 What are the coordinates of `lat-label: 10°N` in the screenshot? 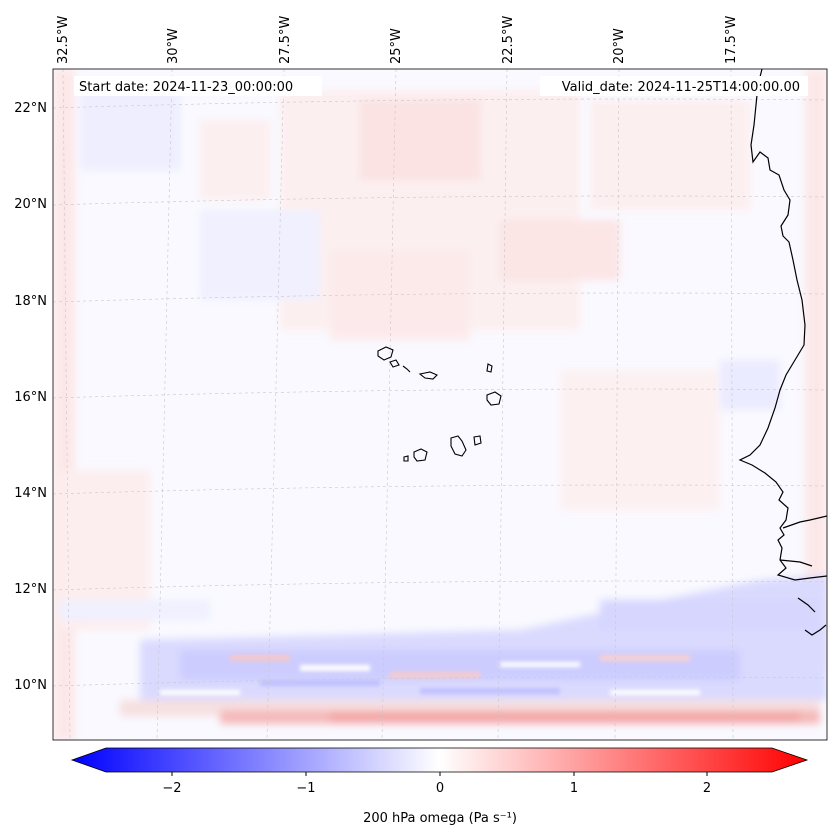 It's located at (30, 685).